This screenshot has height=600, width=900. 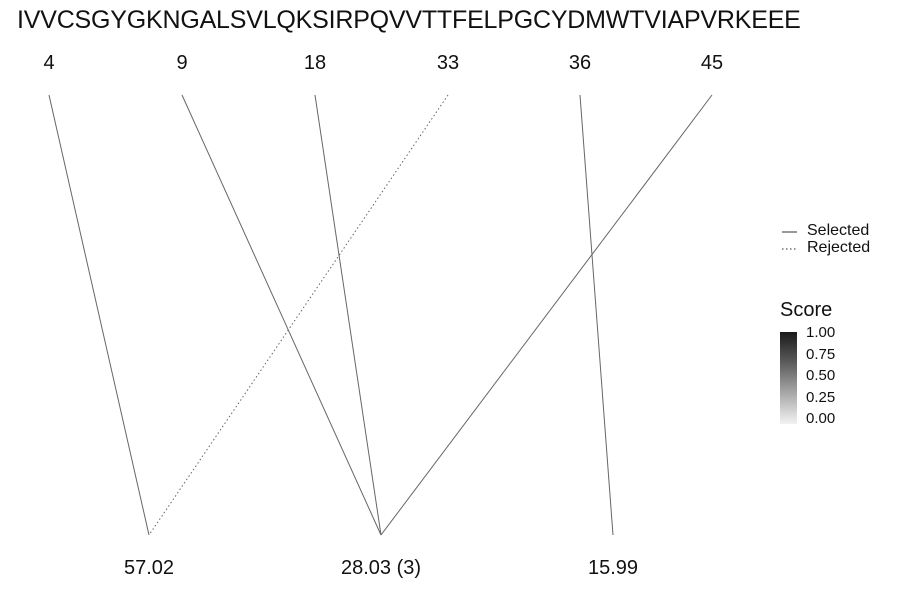 I want to click on score-label: 57.02, so click(x=149, y=568).